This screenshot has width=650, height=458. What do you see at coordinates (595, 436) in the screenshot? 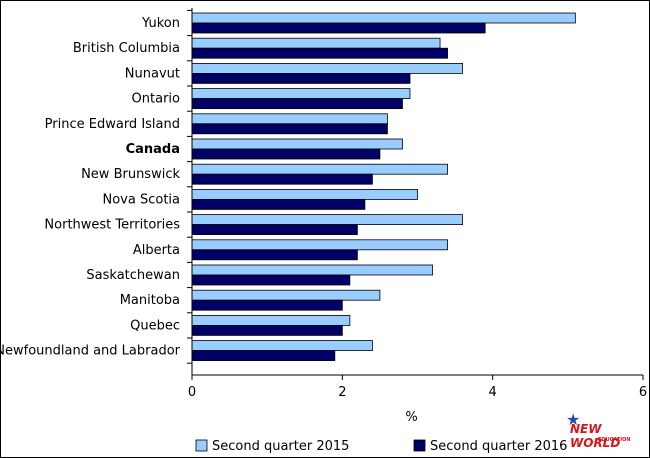
I see `watermark-text: NEW WORLD` at bounding box center [595, 436].